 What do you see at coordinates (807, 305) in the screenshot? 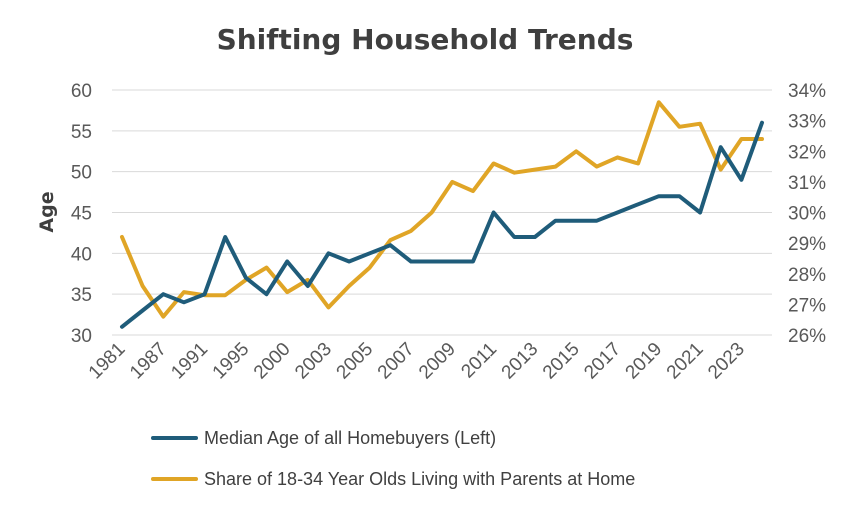
I see `right-tick-label: 27%` at bounding box center [807, 305].